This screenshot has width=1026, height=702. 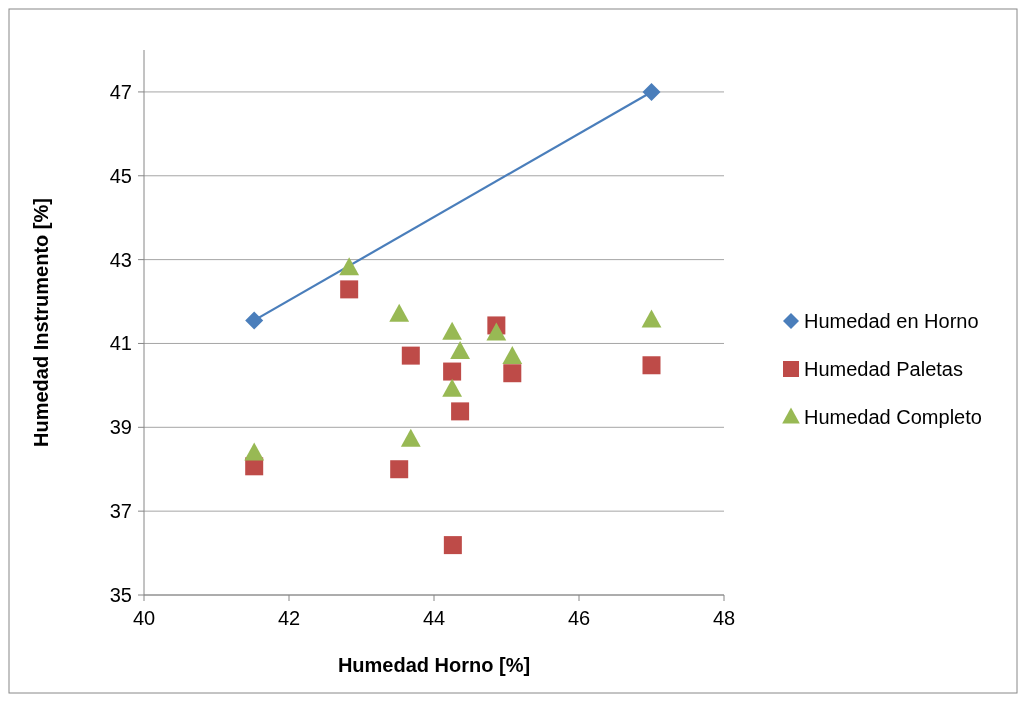 I want to click on x-tick-label: 40, so click(x=144, y=618).